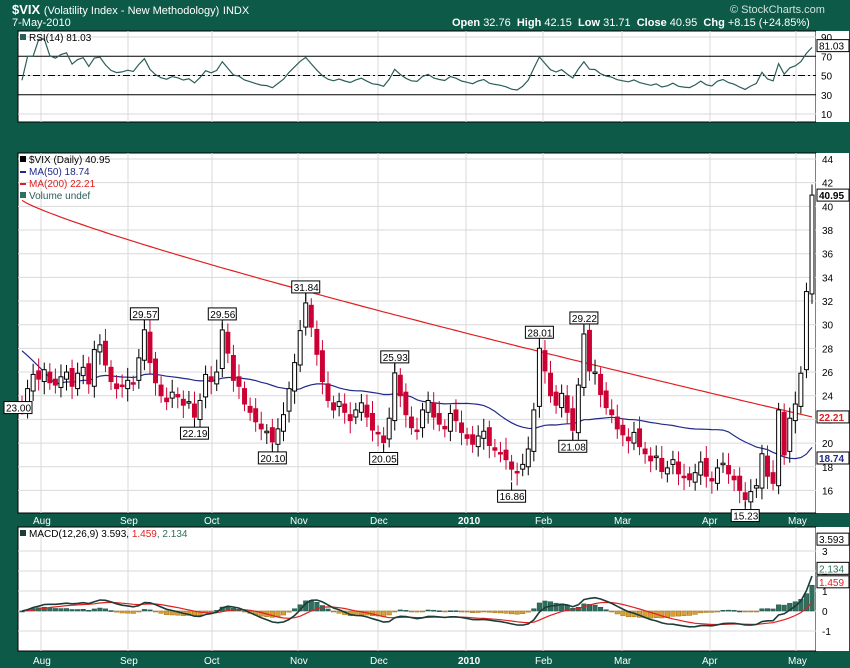 The height and width of the screenshot is (668, 850). Describe the element at coordinates (623, 661) in the screenshot. I see `x-month-label-macd: Mar` at that location.